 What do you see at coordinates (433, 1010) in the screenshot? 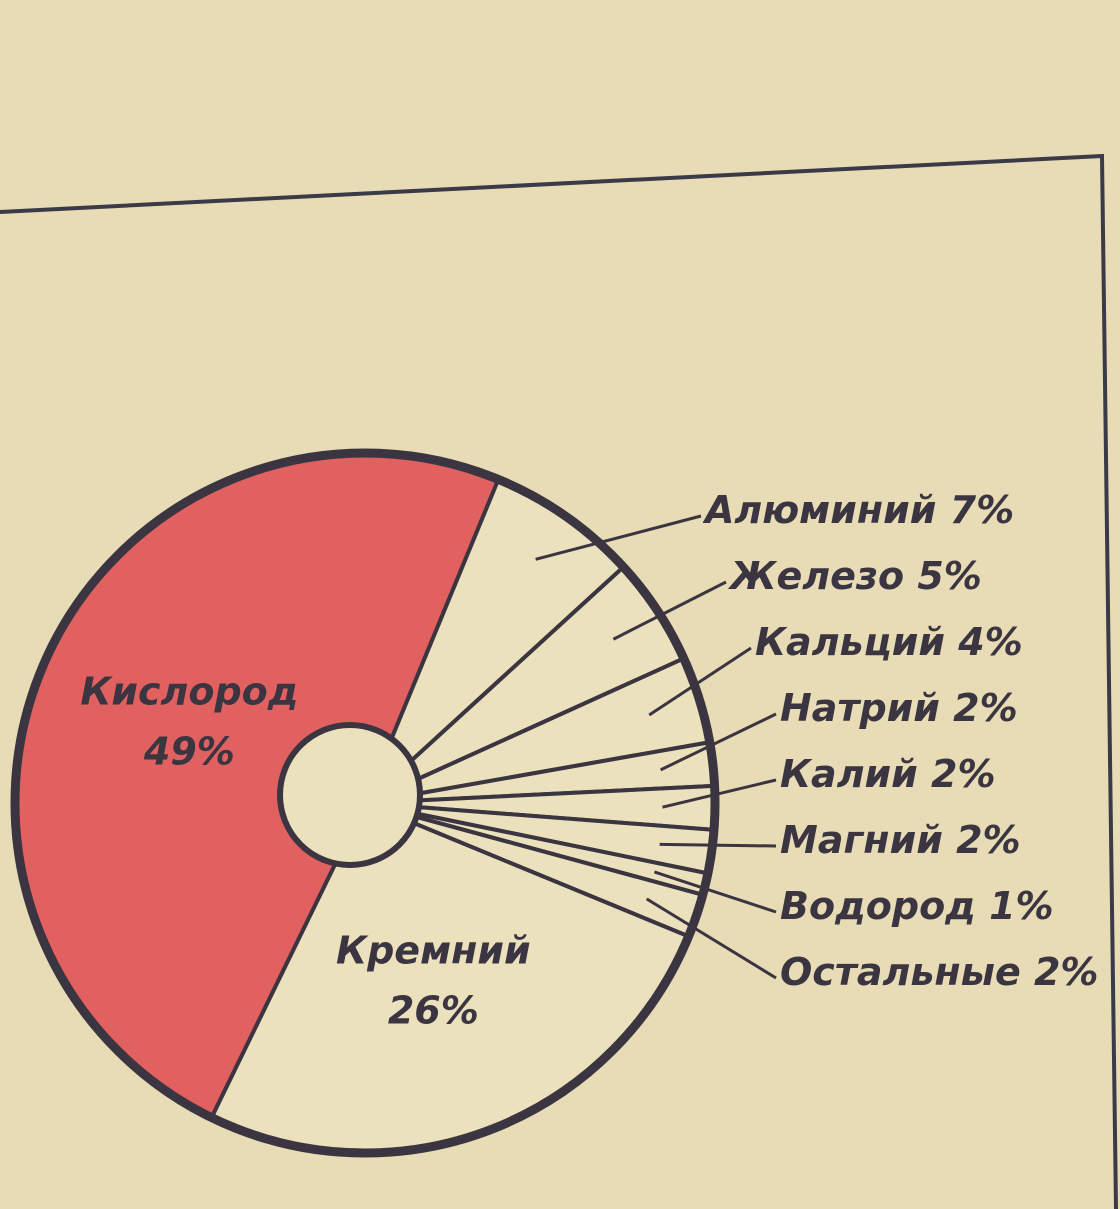
I see `slice-value: 26%` at bounding box center [433, 1010].